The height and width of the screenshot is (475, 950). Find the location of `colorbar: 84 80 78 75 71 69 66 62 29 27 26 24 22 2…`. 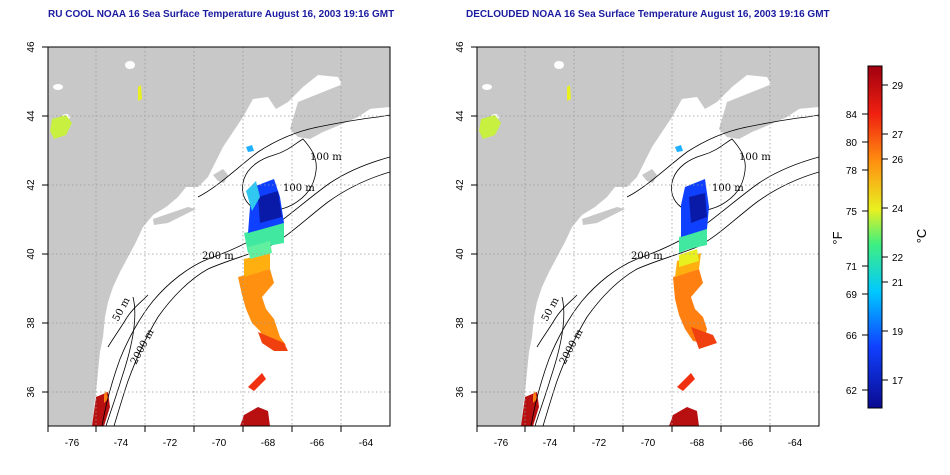

colorbar: 84 80 78 75 71 69 66 62 29 27 26 24 22 2… is located at coordinates (879, 237).